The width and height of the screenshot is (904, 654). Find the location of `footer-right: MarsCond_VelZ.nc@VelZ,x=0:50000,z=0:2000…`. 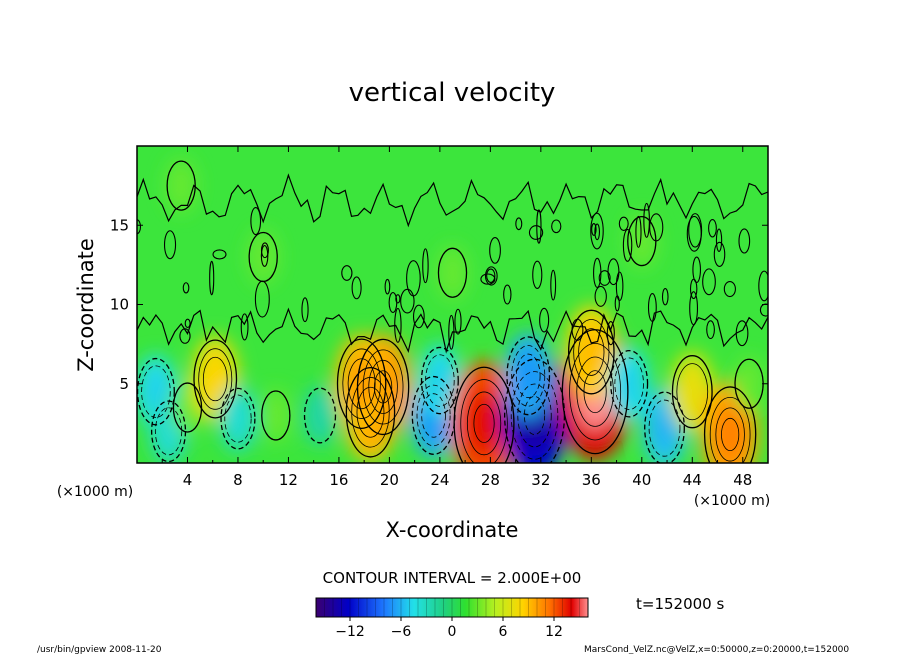

footer-right: MarsCond_VelZ.nc@VelZ,x=0:50000,z=0:2000… is located at coordinates (716, 649).